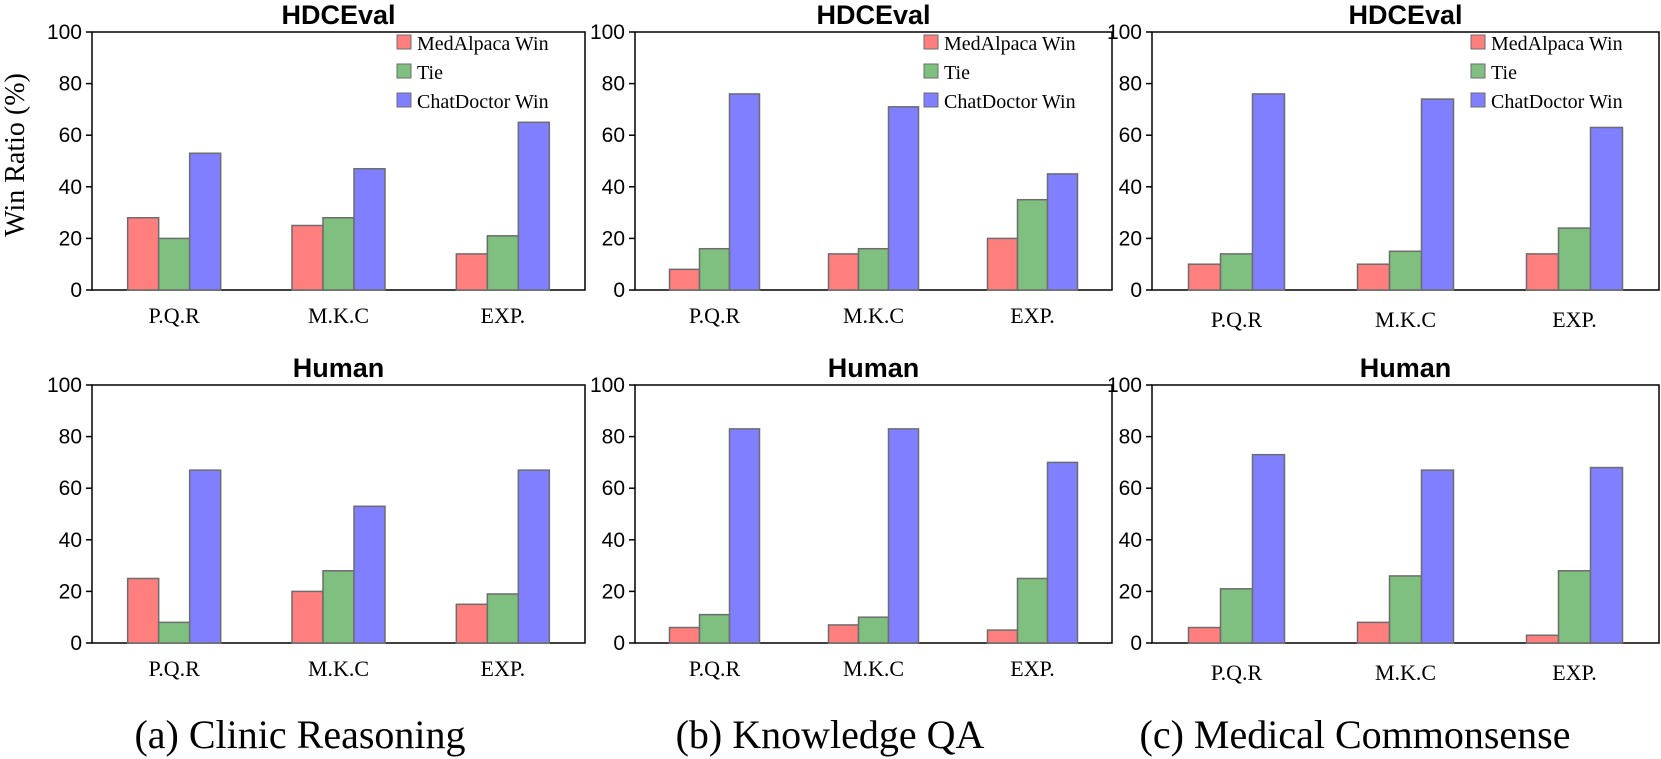 This screenshot has height=759, width=1661. I want to click on legend: MedAlpaca Win Tie ChatDoctor Win, so click(999, 73).